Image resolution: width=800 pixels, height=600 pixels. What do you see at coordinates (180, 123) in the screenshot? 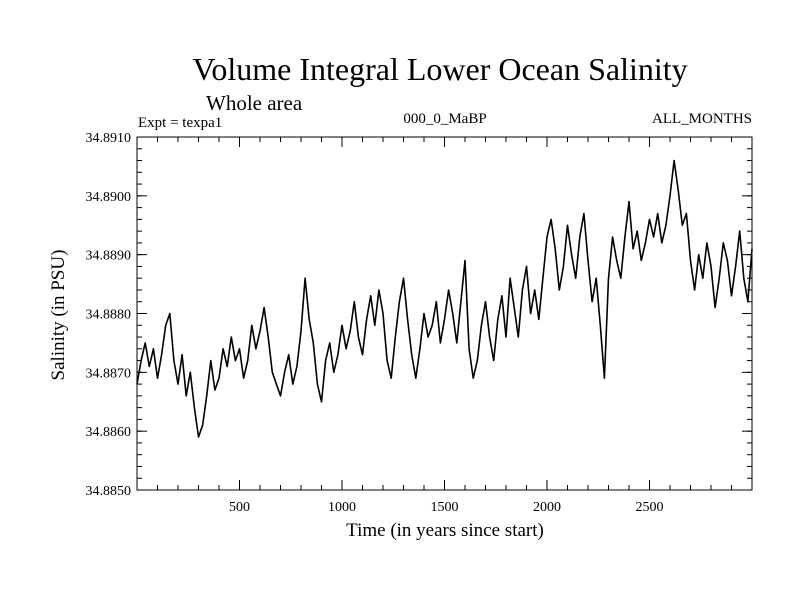
I see `annotation-experiment: Expt = texpa1` at bounding box center [180, 123].